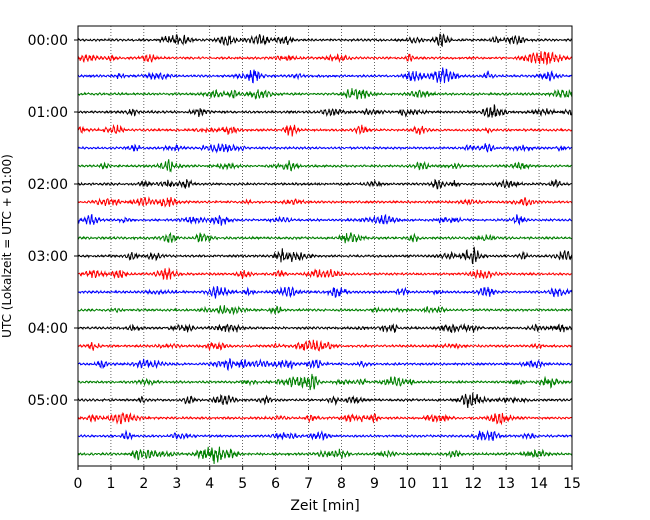  Describe the element at coordinates (572, 484) in the screenshot. I see `x-tick-label: 15` at that location.